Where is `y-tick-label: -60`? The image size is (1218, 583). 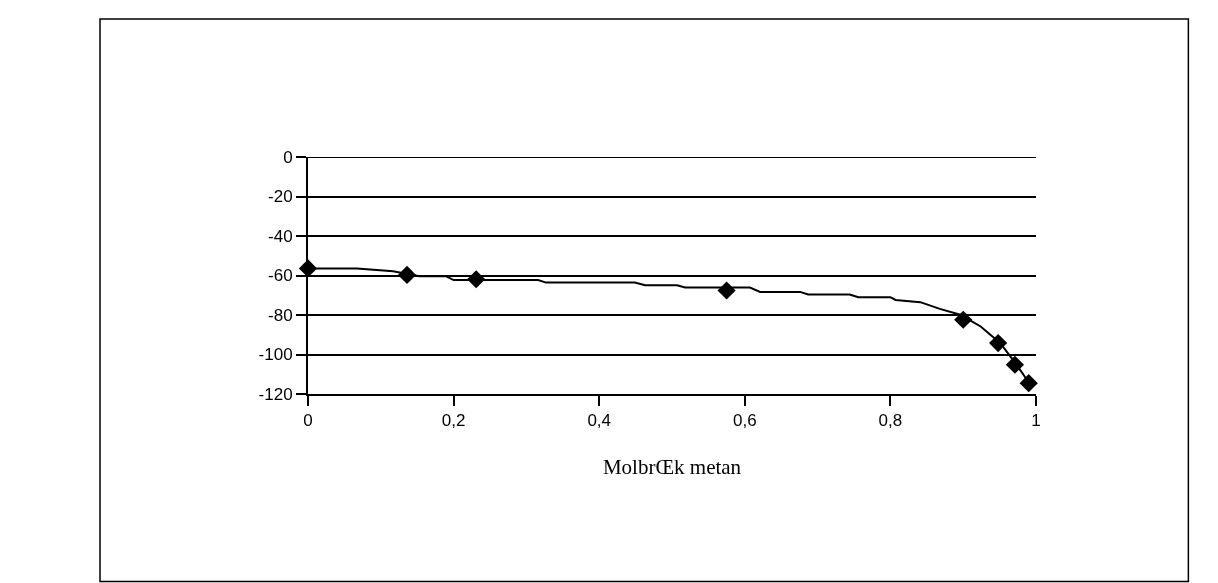
y-tick-label: -60 is located at coordinates (280, 276).